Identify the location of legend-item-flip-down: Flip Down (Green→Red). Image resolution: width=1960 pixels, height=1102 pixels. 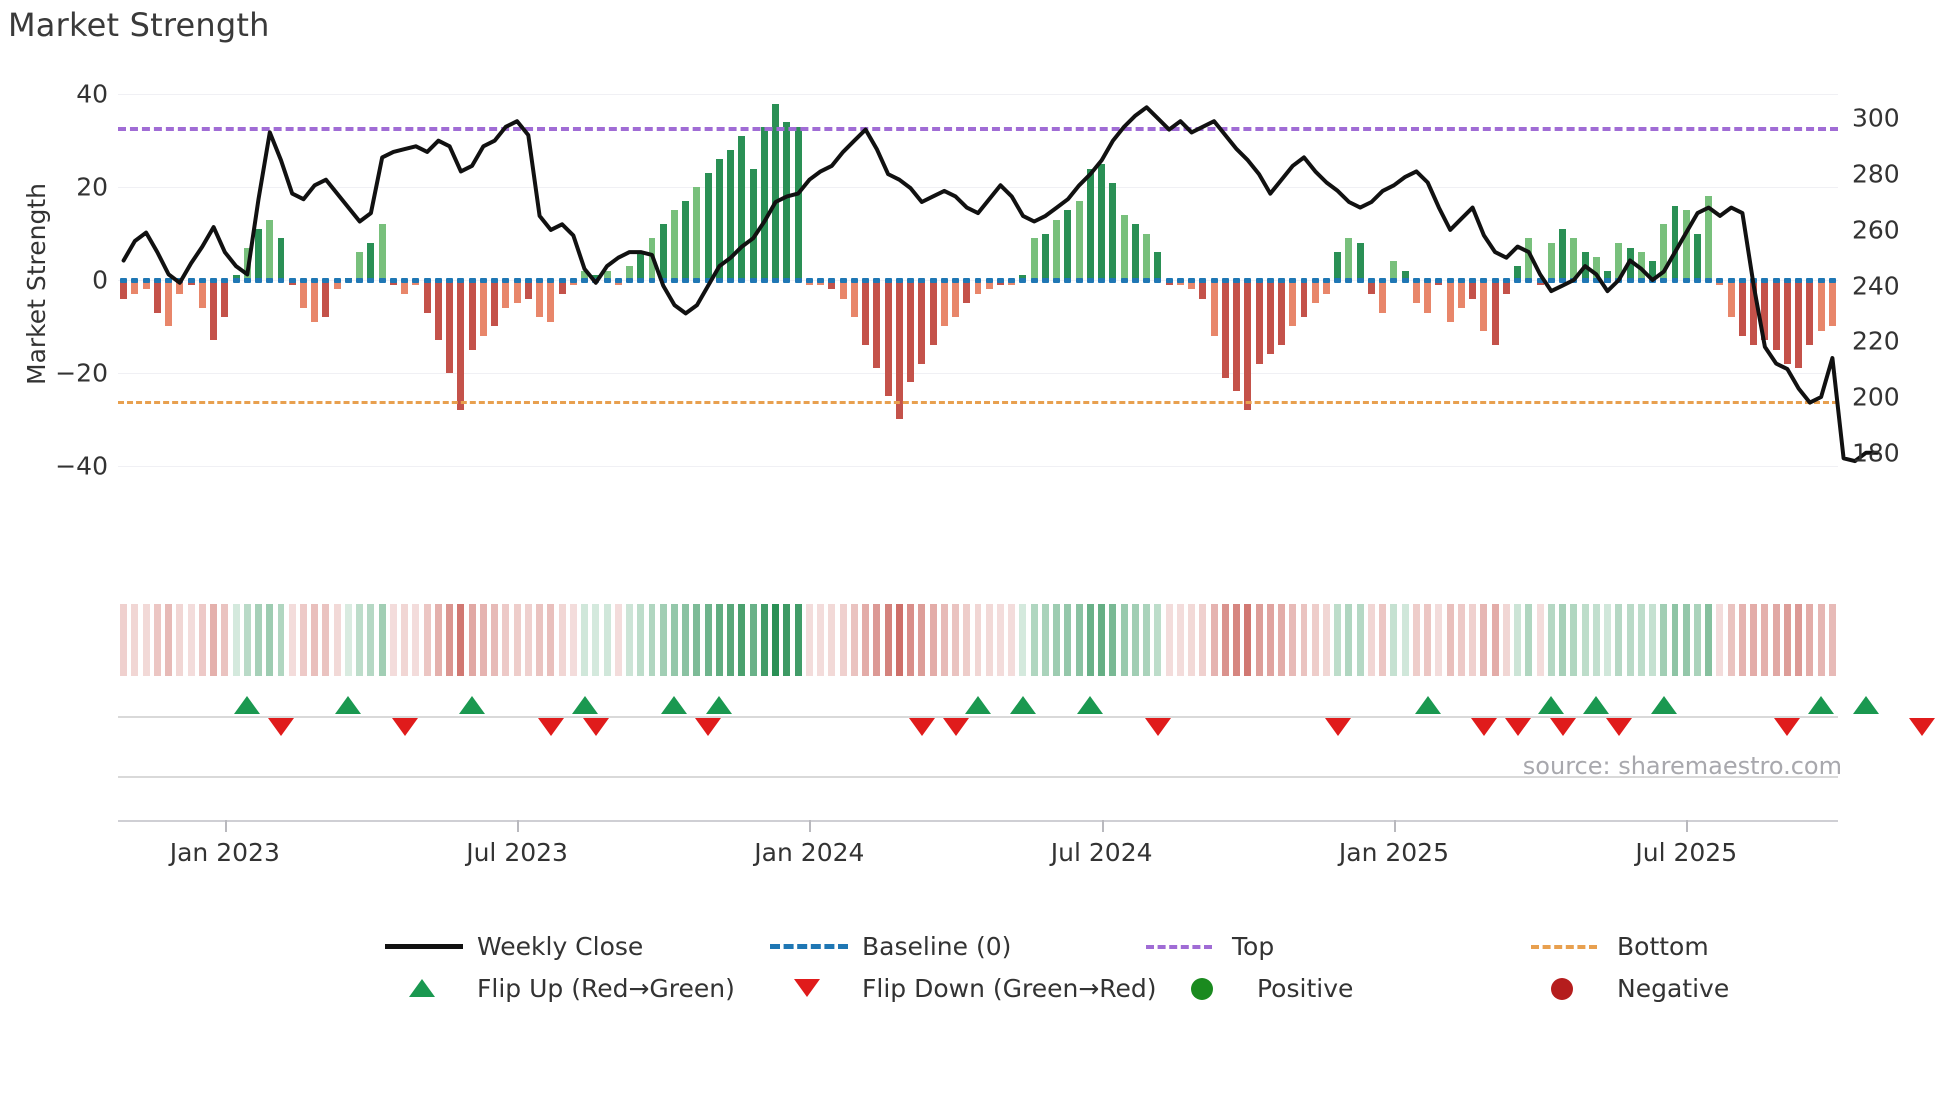
(963, 988).